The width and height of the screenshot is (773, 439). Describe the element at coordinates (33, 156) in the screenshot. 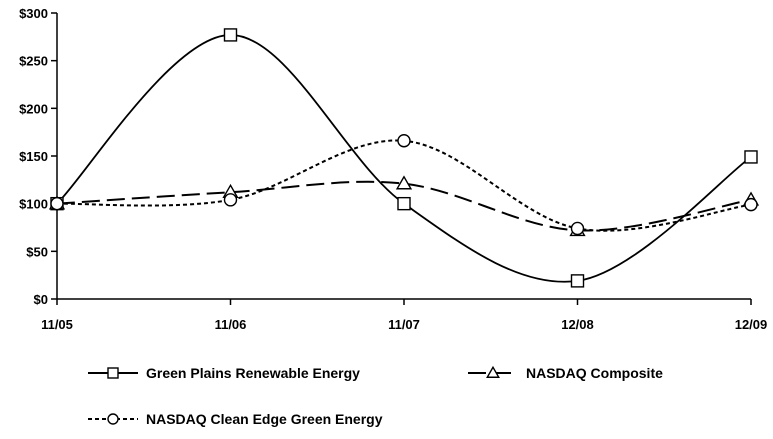

I see `y-tick-label: $150` at that location.